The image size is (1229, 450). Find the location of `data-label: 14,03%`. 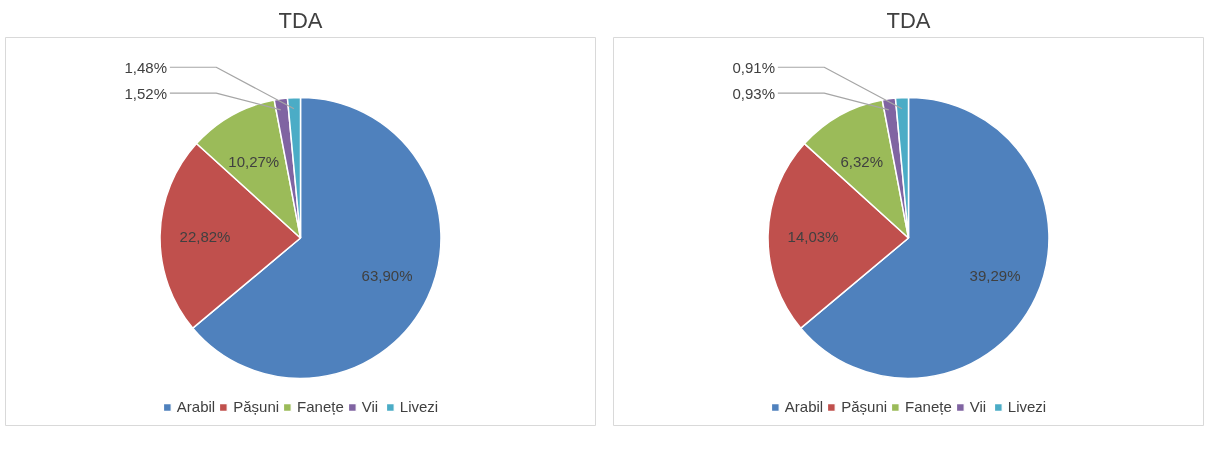

data-label: 14,03% is located at coordinates (813, 236).